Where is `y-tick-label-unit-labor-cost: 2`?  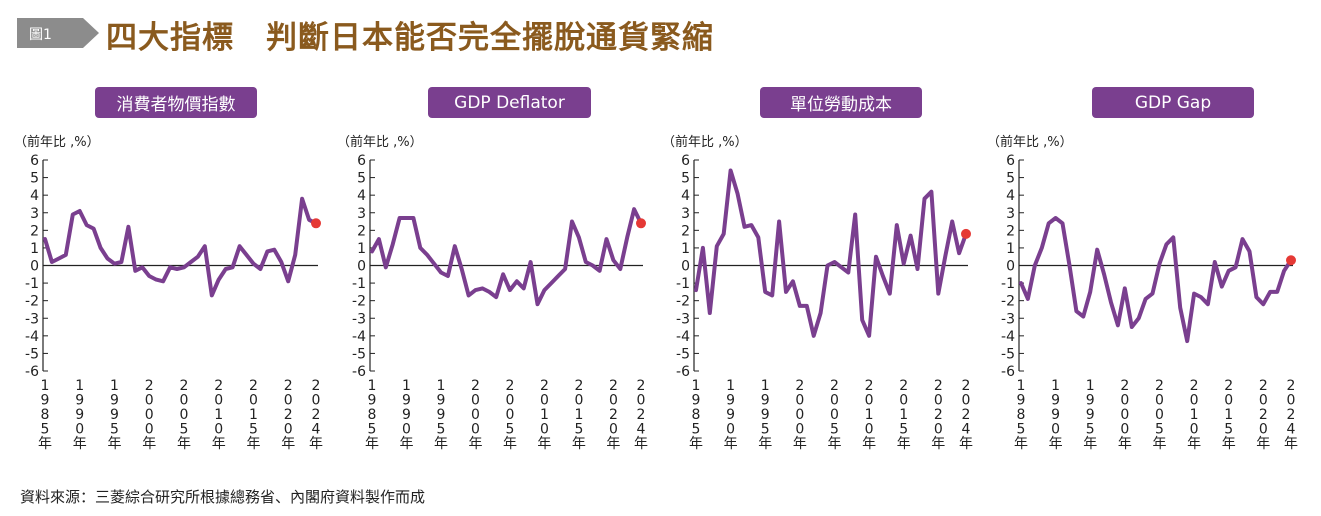
y-tick-label-unit-labor-cost: 2 is located at coordinates (685, 231).